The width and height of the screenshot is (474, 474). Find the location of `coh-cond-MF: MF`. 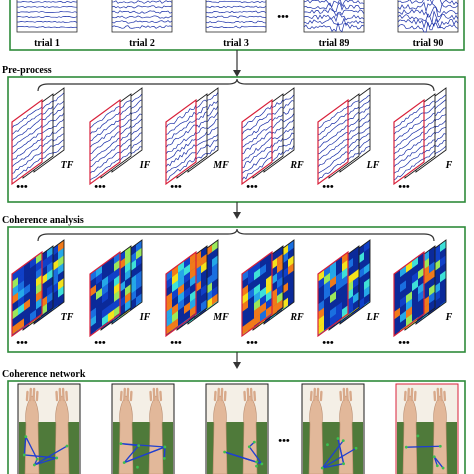

coh-cond-MF: MF is located at coordinates (220, 317).